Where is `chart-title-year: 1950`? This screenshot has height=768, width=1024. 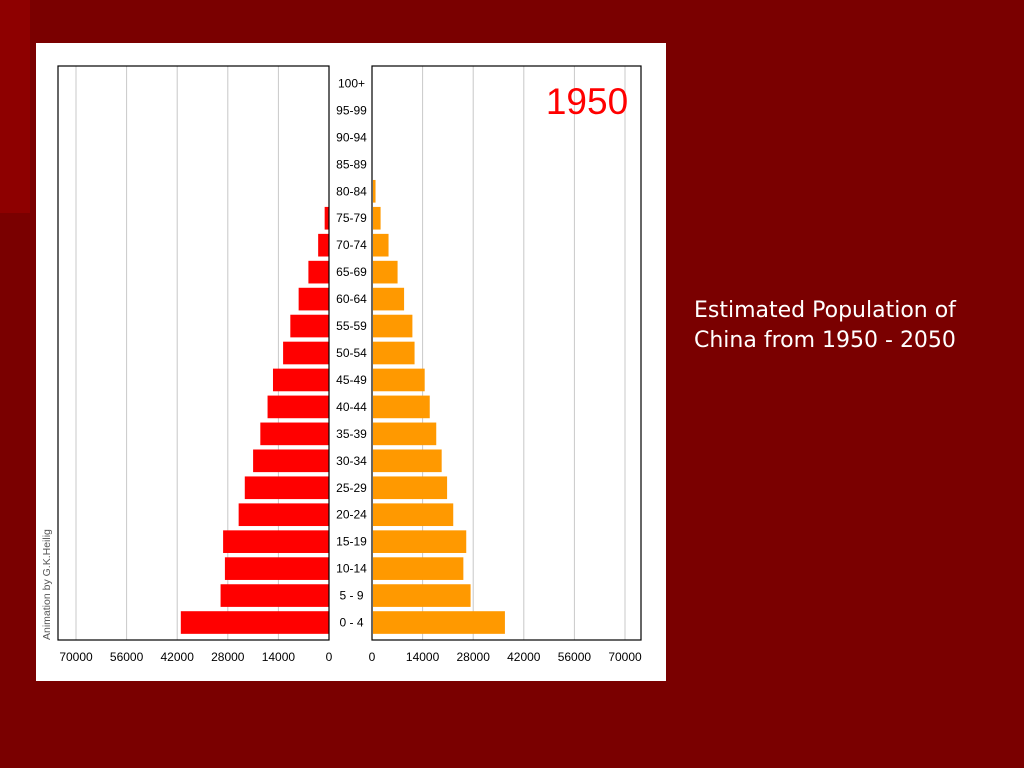
chart-title-year: 1950 is located at coordinates (587, 101).